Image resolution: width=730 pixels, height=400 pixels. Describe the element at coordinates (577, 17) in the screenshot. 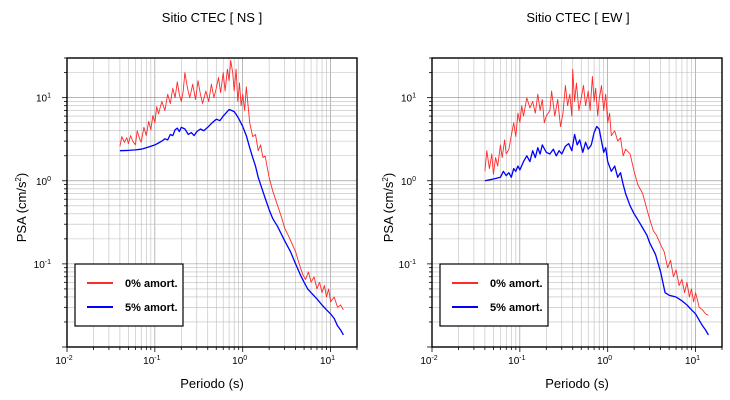

I see `chart-title: Sitio CTEC [ EW ]` at that location.